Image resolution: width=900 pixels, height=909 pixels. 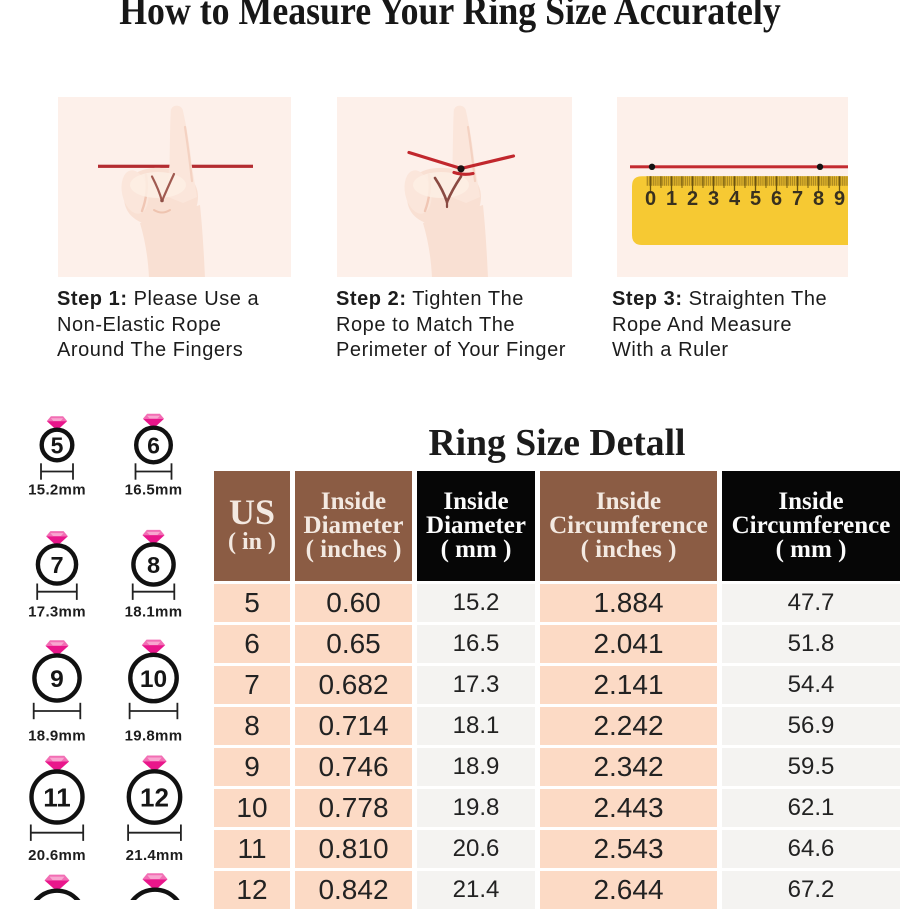 What do you see at coordinates (713, 199) in the screenshot?
I see `svg-text: 3` at bounding box center [713, 199].